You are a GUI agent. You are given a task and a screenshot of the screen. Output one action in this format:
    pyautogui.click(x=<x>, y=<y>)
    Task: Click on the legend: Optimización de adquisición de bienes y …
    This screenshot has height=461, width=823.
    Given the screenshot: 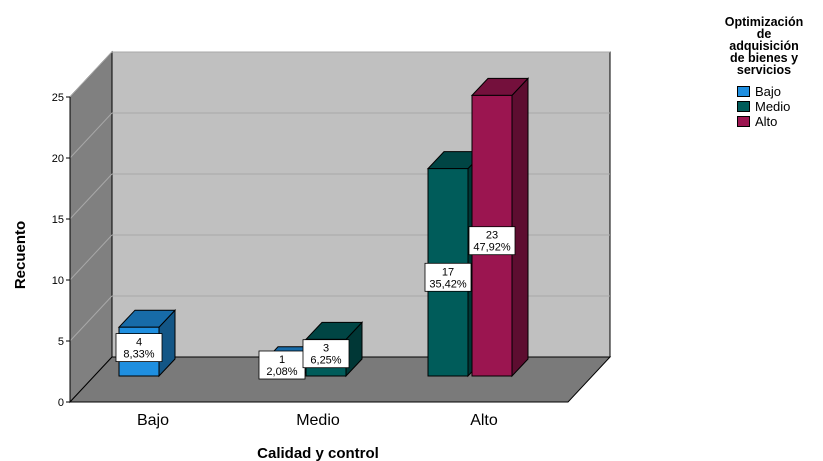 What is the action you would take?
    pyautogui.click(x=764, y=72)
    